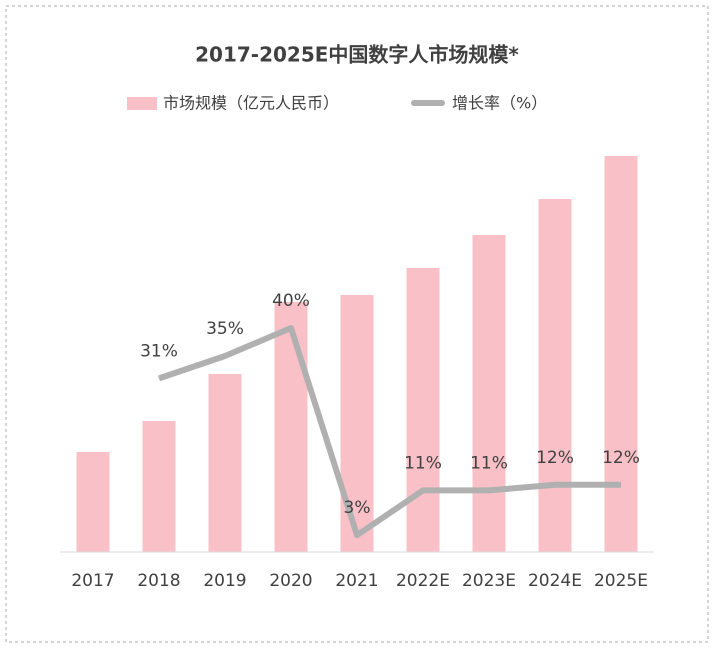  What do you see at coordinates (621, 581) in the screenshot?
I see `x-tick-label: 2025E` at bounding box center [621, 581].